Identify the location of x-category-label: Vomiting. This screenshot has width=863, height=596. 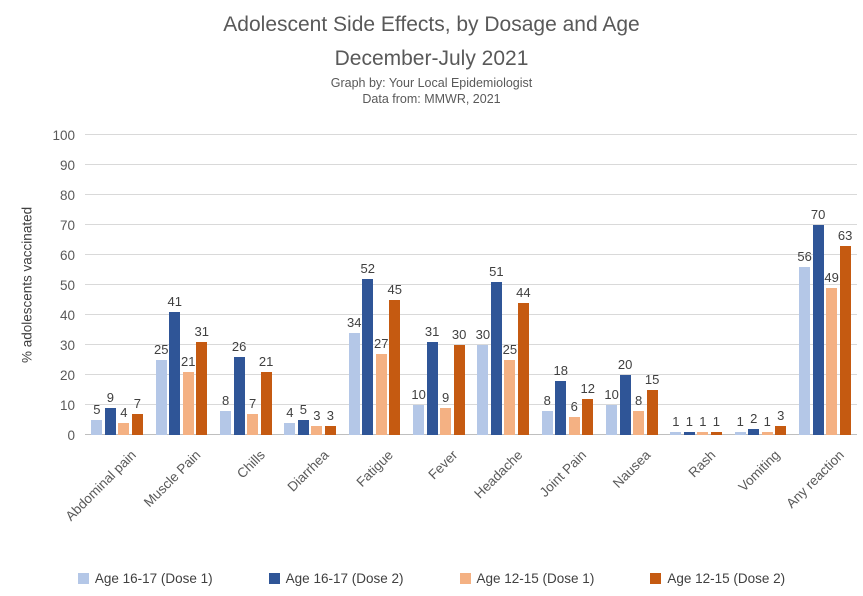
(759, 471).